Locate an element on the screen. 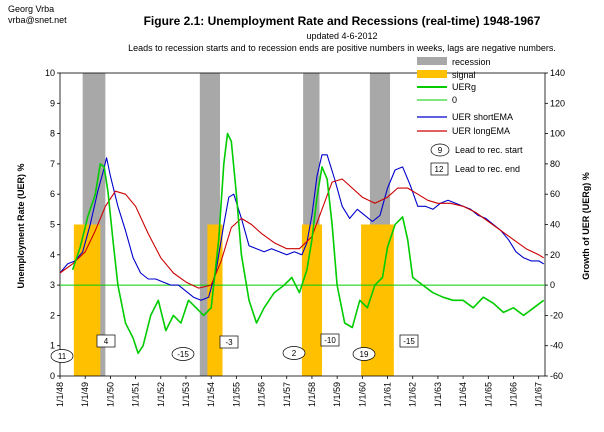  legend-signal: signal is located at coordinates (464, 75).